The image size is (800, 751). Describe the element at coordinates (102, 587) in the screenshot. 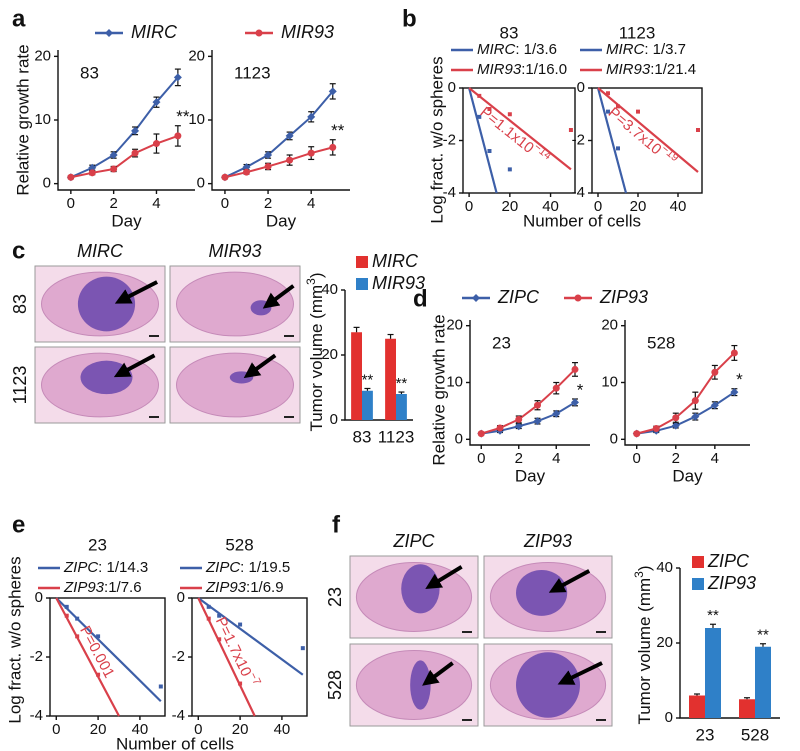

I see `legend-label: ZIP93:1/7.6` at that location.